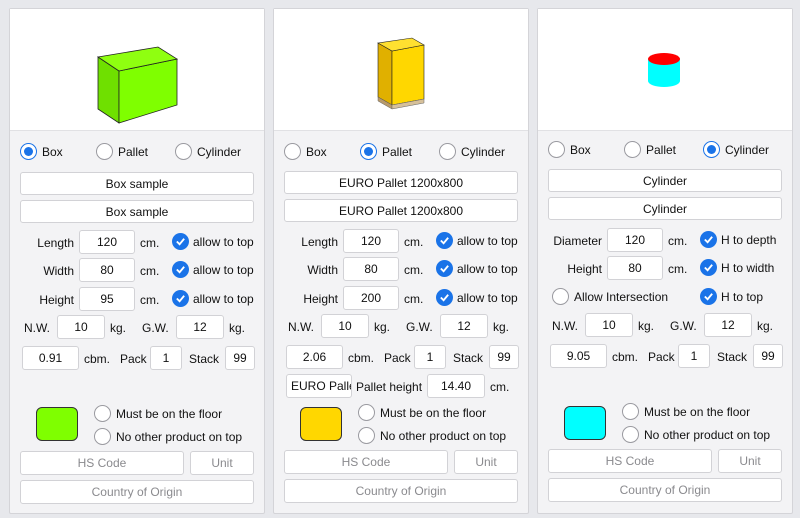 The height and width of the screenshot is (518, 800). Describe the element at coordinates (219, 151) in the screenshot. I see `radio-label: Cylinder` at that location.